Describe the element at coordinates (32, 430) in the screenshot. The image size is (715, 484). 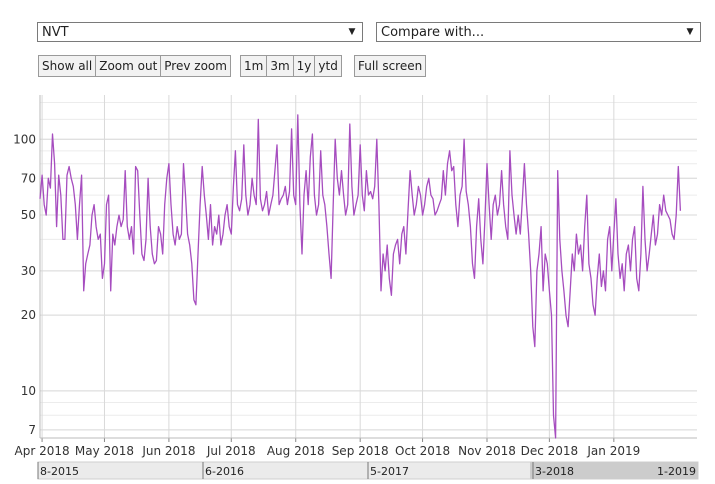
I see `y-tick-label: 7` at that location.